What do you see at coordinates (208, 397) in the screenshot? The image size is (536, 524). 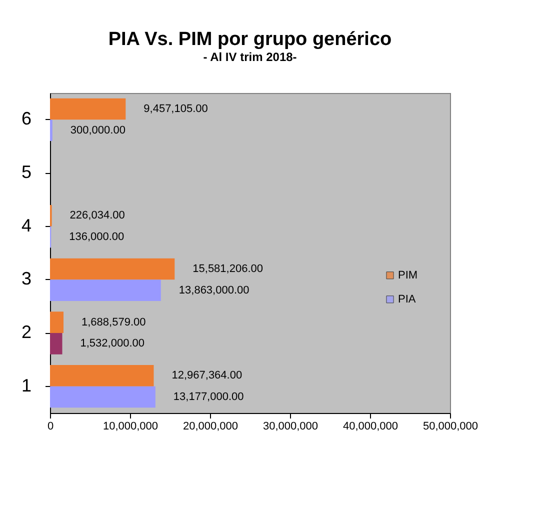 I see `data-label: 13,177,000.00` at bounding box center [208, 397].